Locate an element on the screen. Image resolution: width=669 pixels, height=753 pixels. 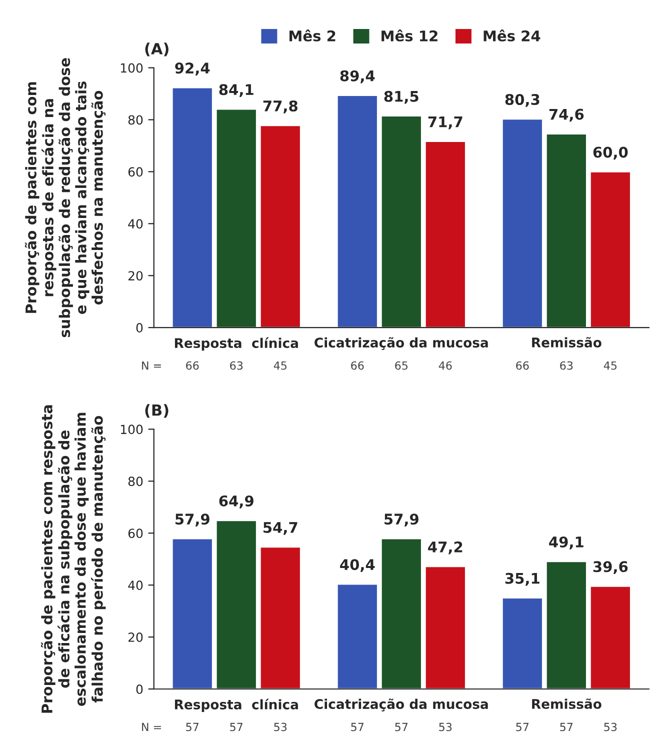
data-label: 35,1 is located at coordinates (522, 579).